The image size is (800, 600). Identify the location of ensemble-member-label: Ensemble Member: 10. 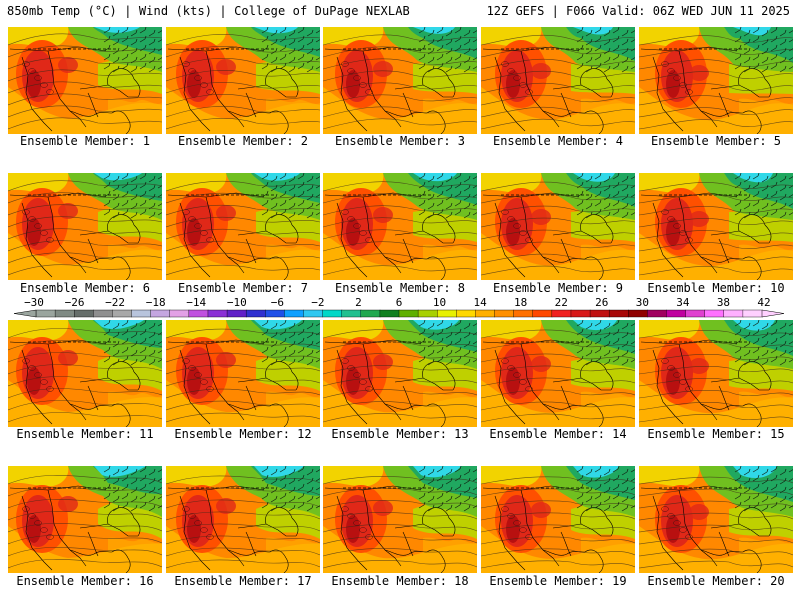
(716, 288).